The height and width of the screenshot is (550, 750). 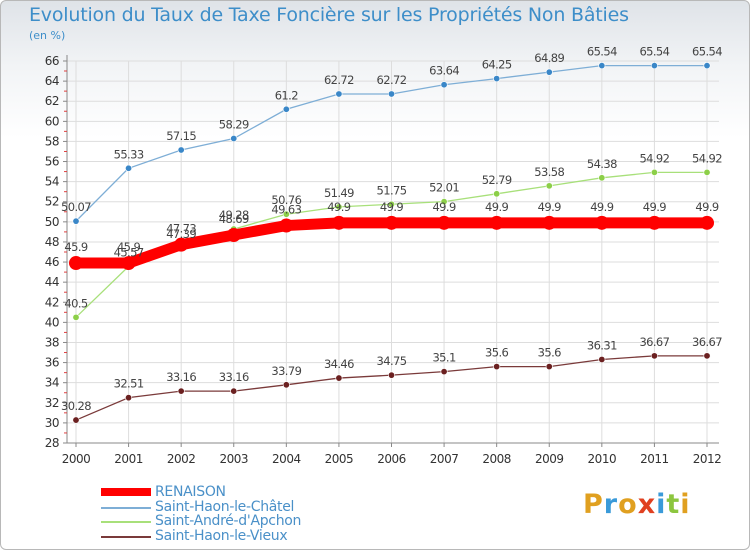 I want to click on data-label: 64.89, so click(x=549, y=58).